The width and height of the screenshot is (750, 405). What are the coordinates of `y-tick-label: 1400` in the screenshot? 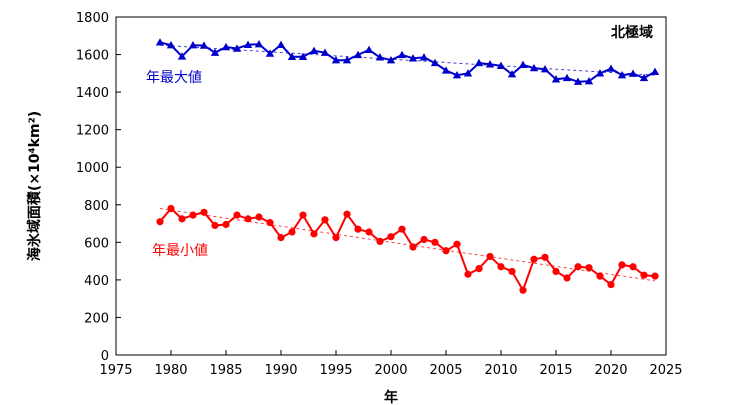 It's located at (92, 93).